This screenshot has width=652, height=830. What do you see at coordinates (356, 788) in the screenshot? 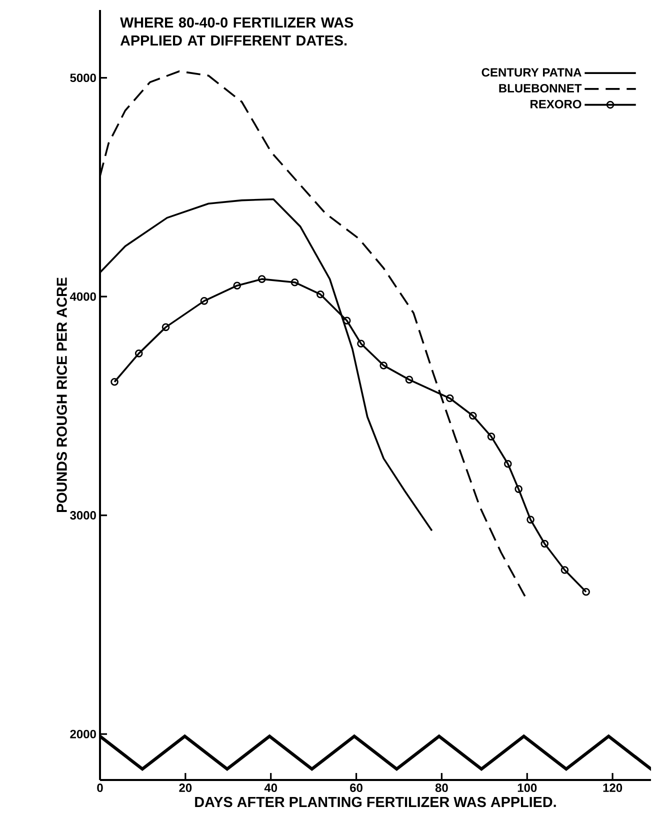
I see `x-tick-label: 60` at bounding box center [356, 788].